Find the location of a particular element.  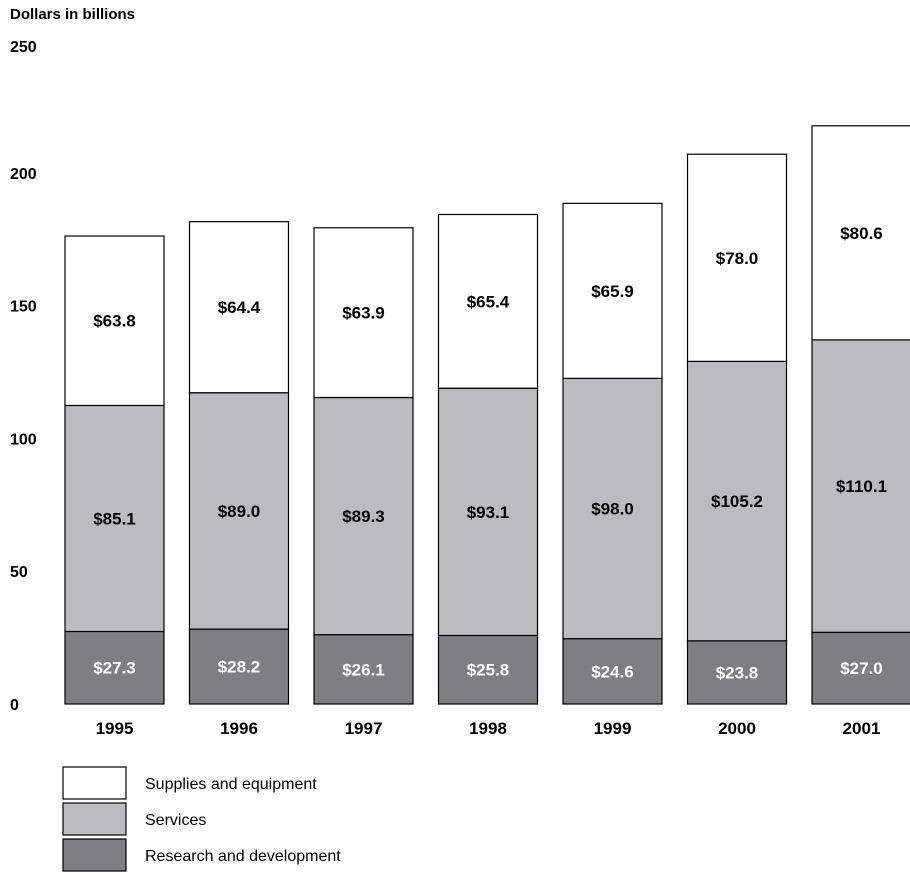

data-label: $64.4 is located at coordinates (239, 307).